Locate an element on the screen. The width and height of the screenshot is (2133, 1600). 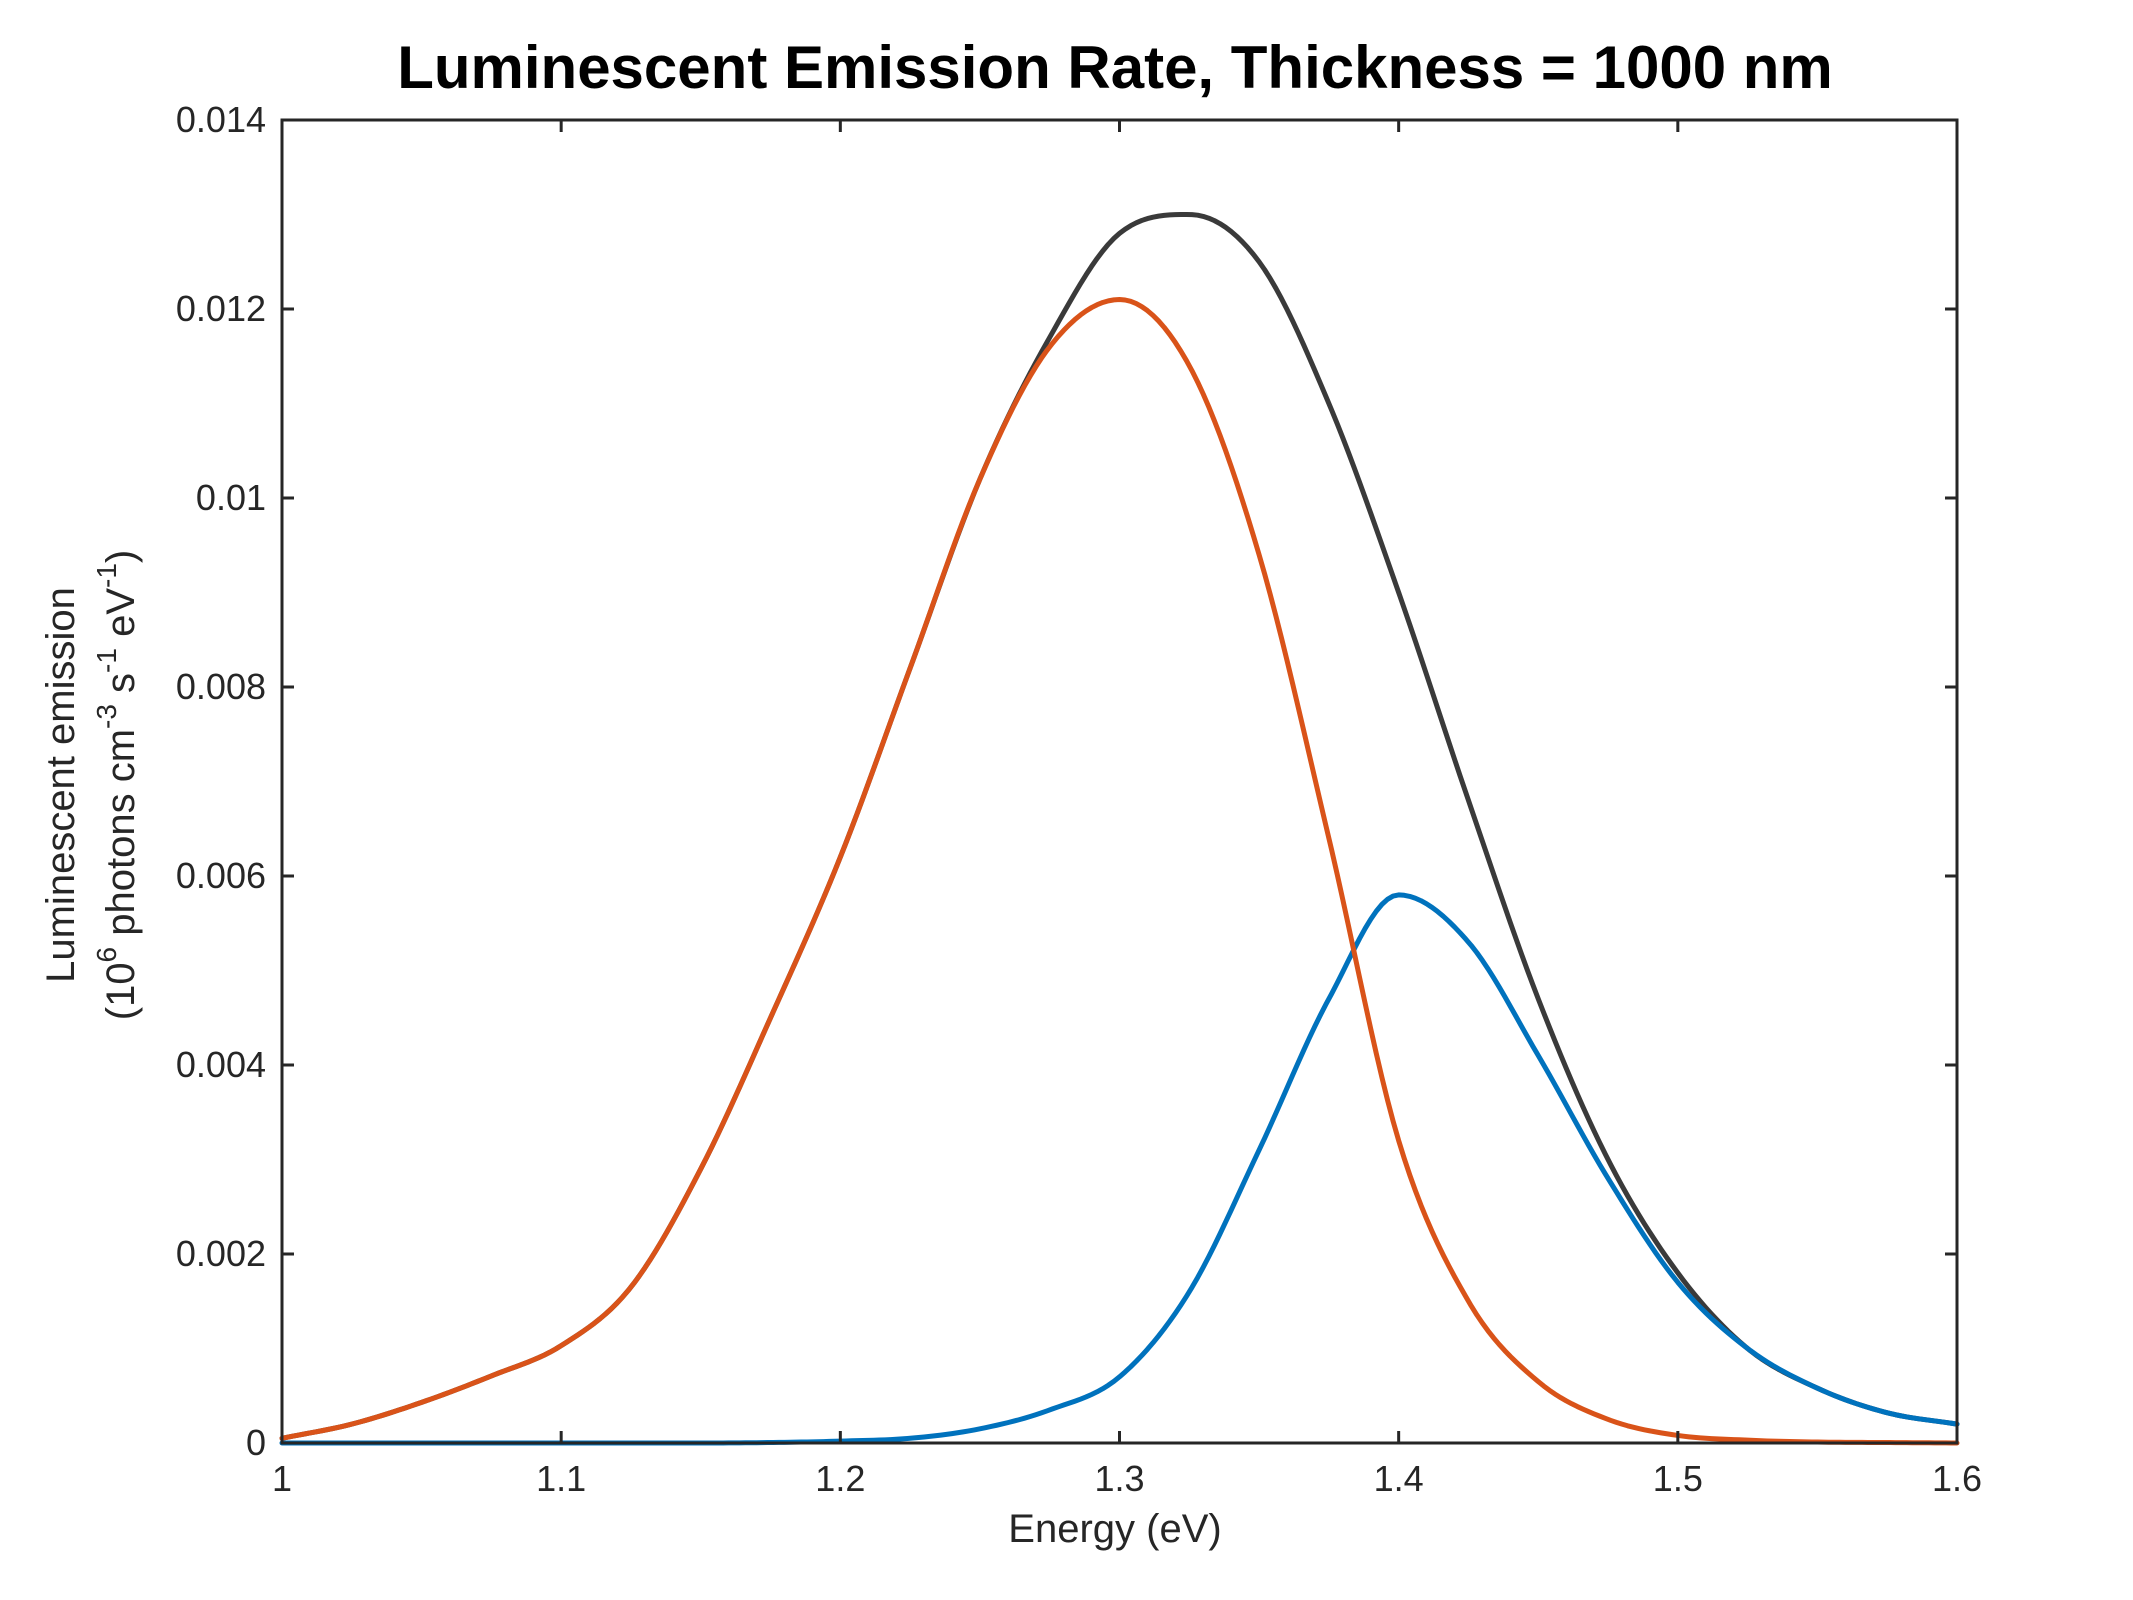
x-tick-label: 1.5 is located at coordinates (1678, 1478).